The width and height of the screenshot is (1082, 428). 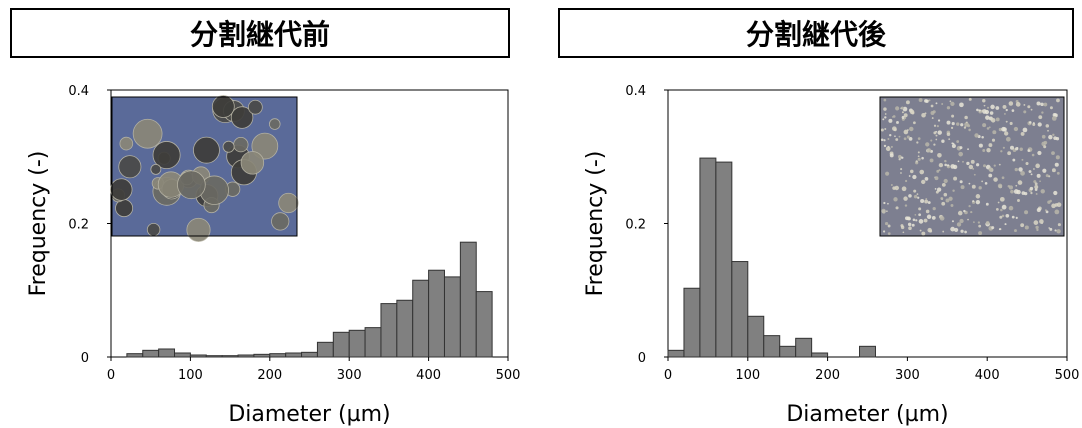 What do you see at coordinates (816, 33) in the screenshot?
I see `panel-title-after: 分割継代後` at bounding box center [816, 33].